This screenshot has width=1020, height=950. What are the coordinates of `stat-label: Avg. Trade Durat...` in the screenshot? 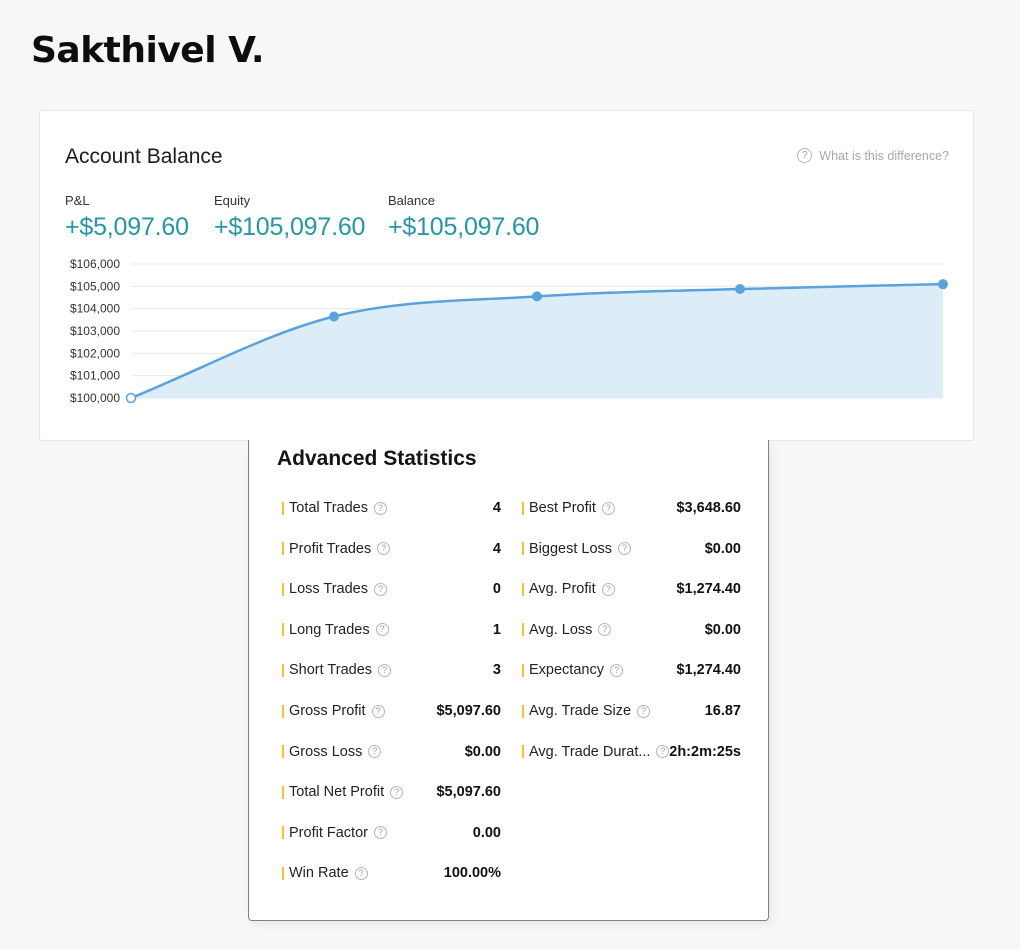 It's located at (590, 751).